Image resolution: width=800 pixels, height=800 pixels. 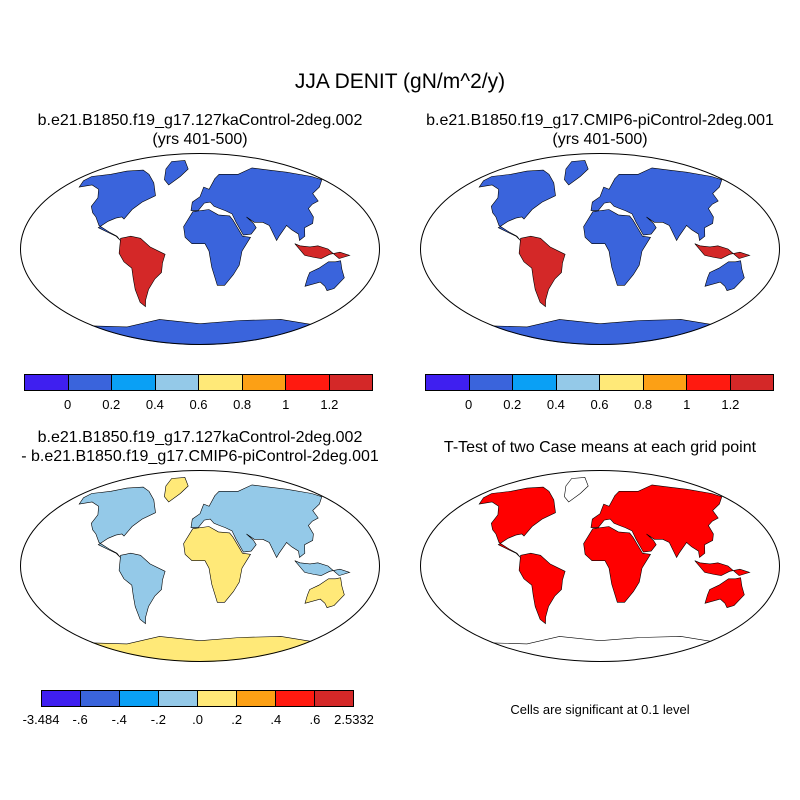 I want to click on significance-note: Cells are significant at 0.1 level, so click(x=600, y=709).